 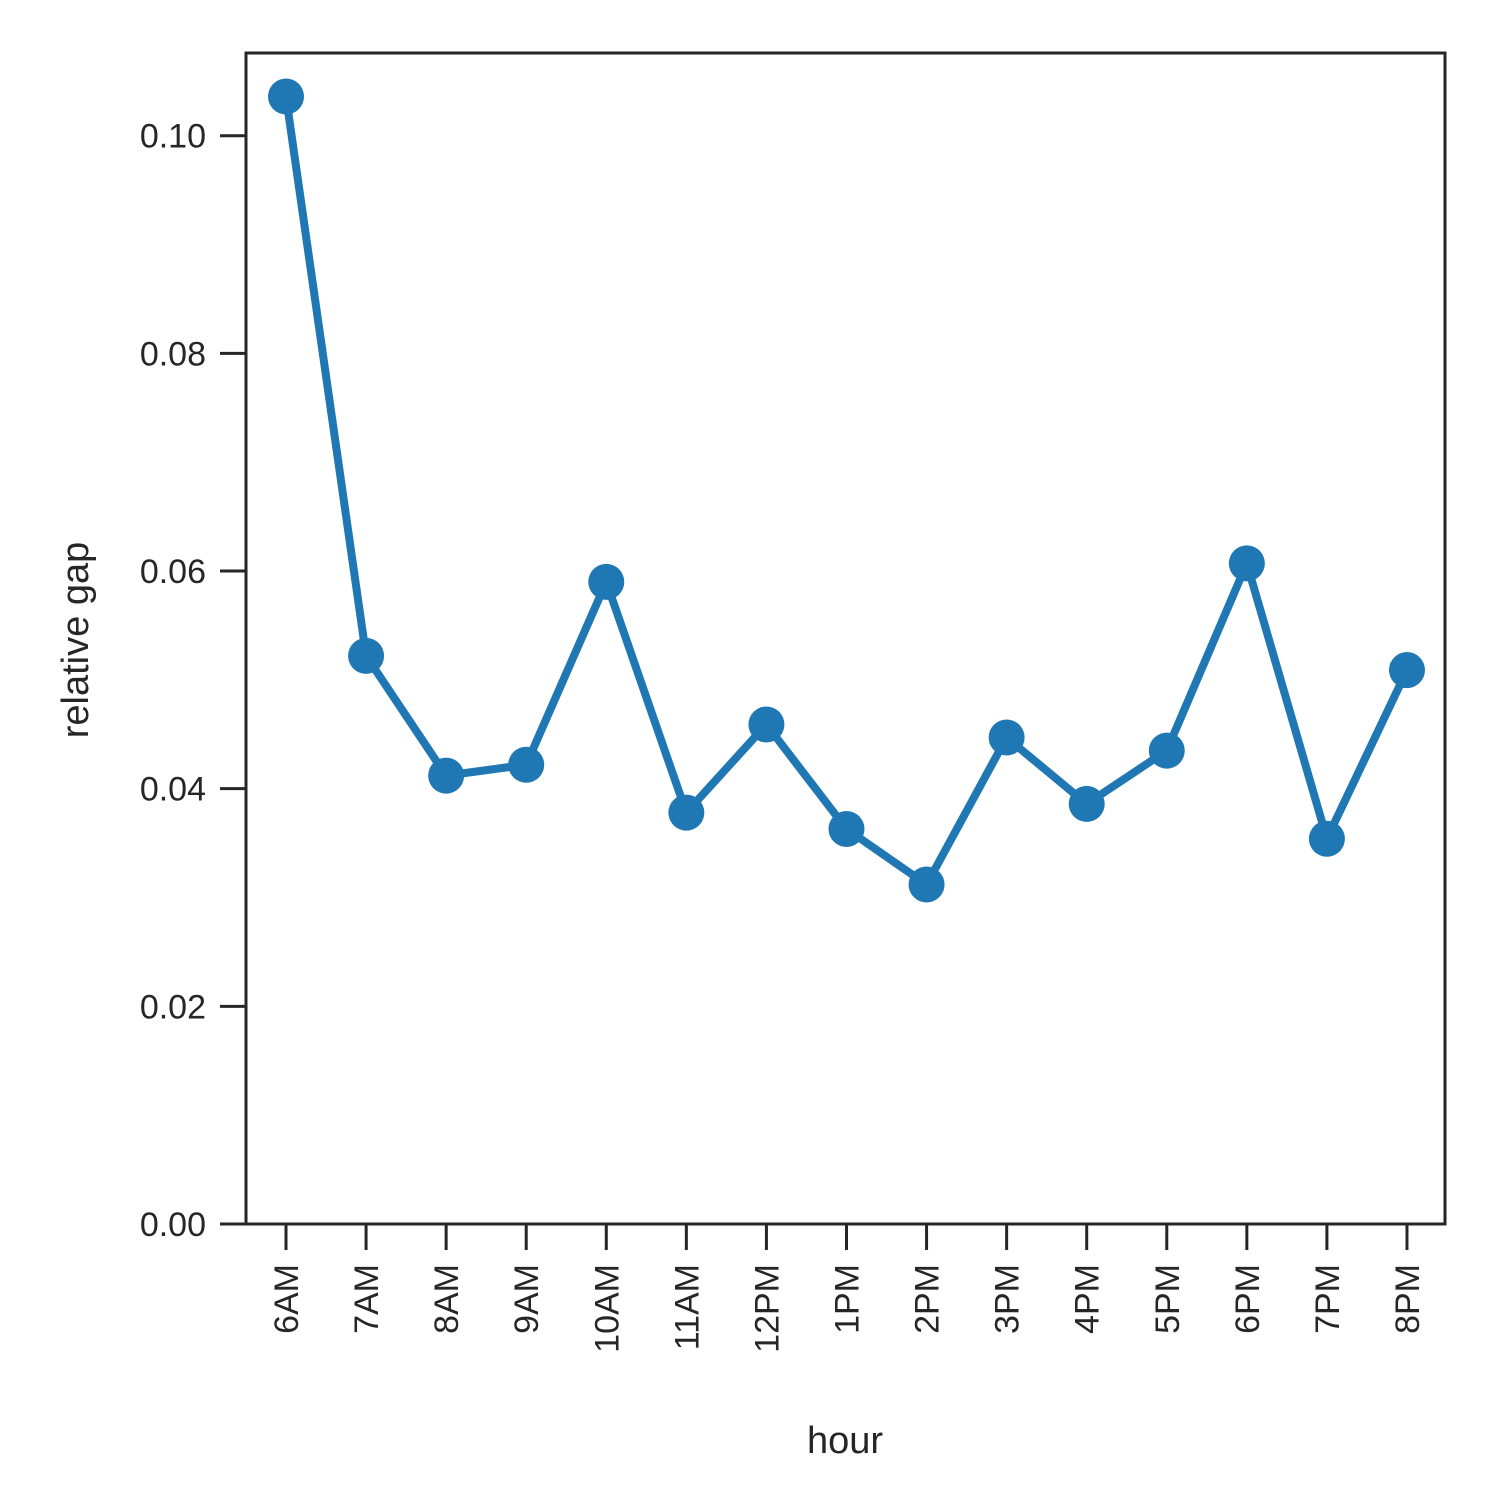 I want to click on y-tick-label: 0.00, so click(x=173, y=1225).